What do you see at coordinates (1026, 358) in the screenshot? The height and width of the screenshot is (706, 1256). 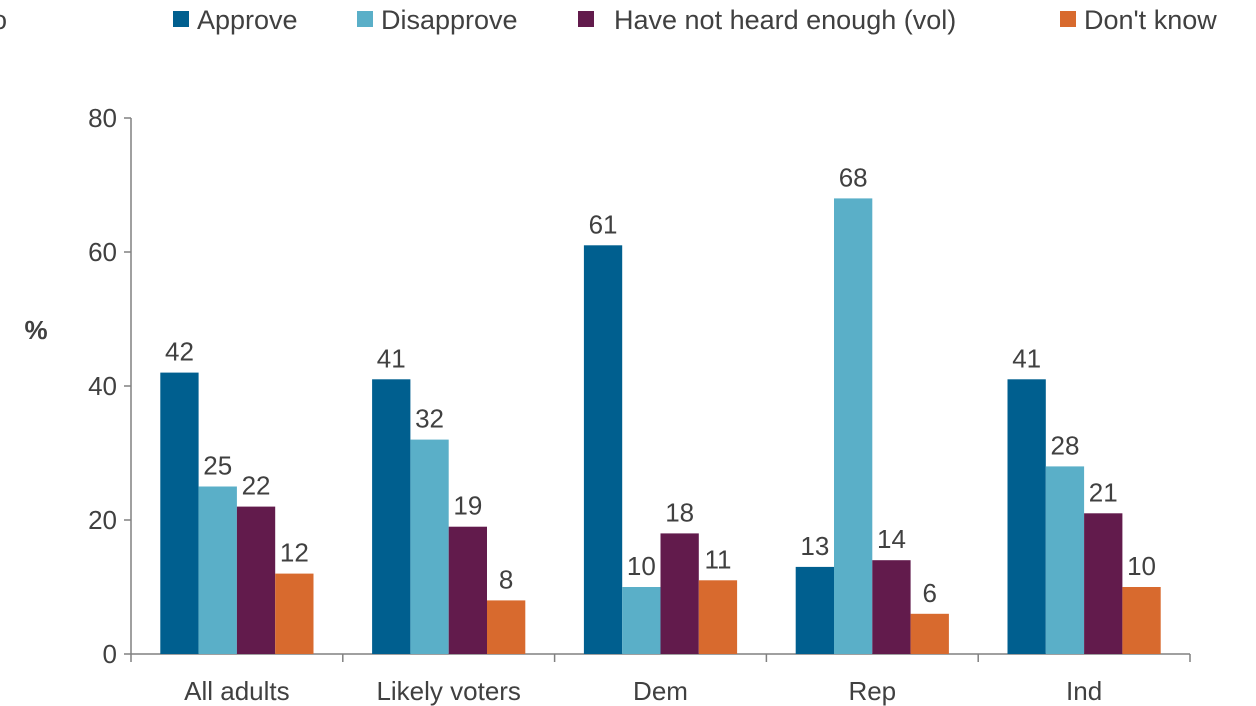 I see `data-label-approve-ind: 41` at bounding box center [1026, 358].